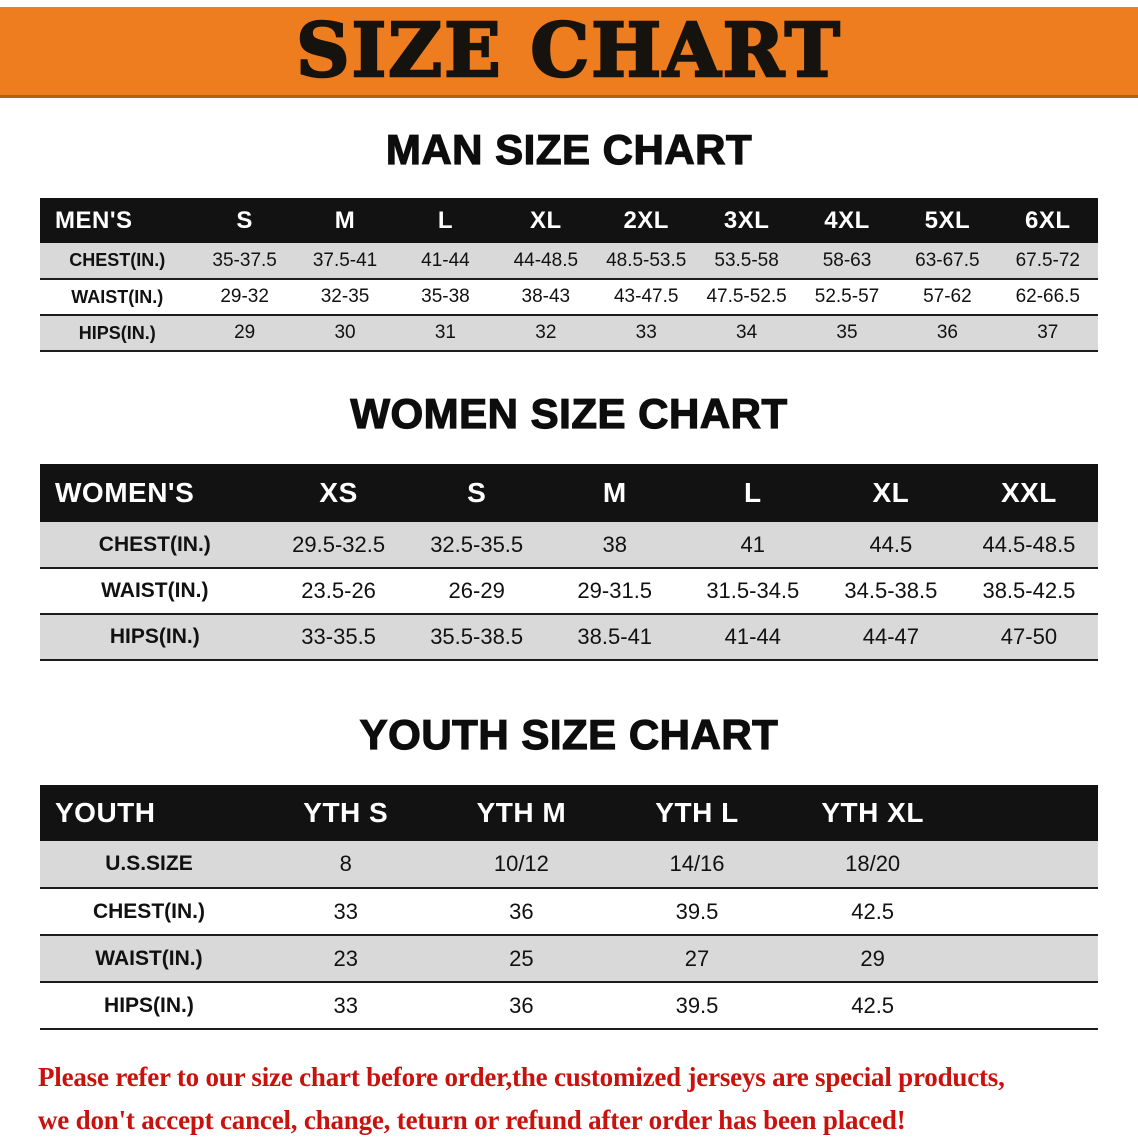  I want to click on value-cell: 30, so click(345, 332).